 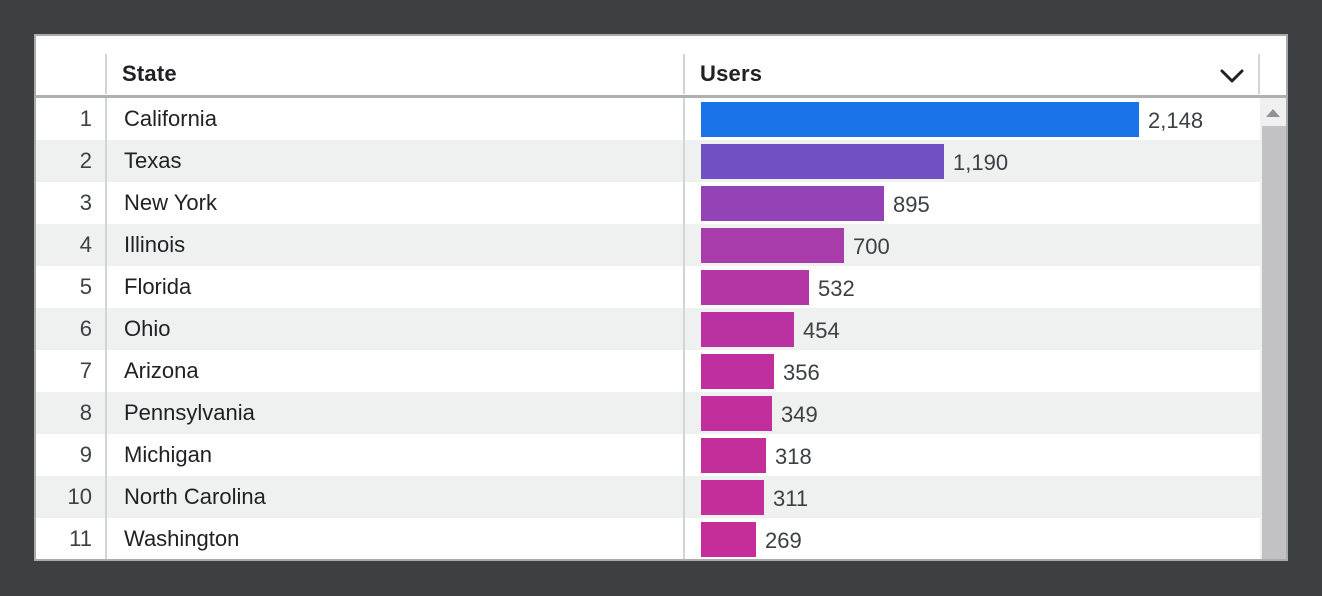 What do you see at coordinates (394, 245) in the screenshot?
I see `row-state: Illinois` at bounding box center [394, 245].